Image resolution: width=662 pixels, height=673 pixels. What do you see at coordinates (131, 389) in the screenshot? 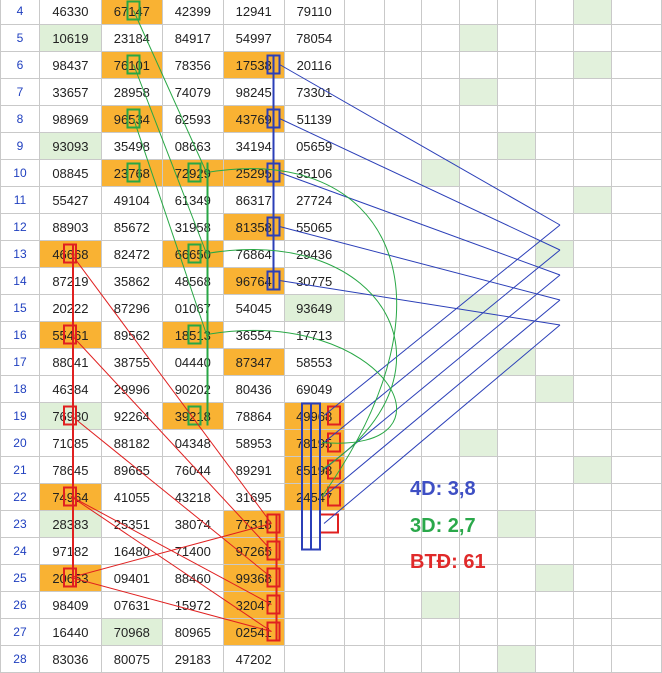
I see `result-cell: 29996` at bounding box center [131, 389].